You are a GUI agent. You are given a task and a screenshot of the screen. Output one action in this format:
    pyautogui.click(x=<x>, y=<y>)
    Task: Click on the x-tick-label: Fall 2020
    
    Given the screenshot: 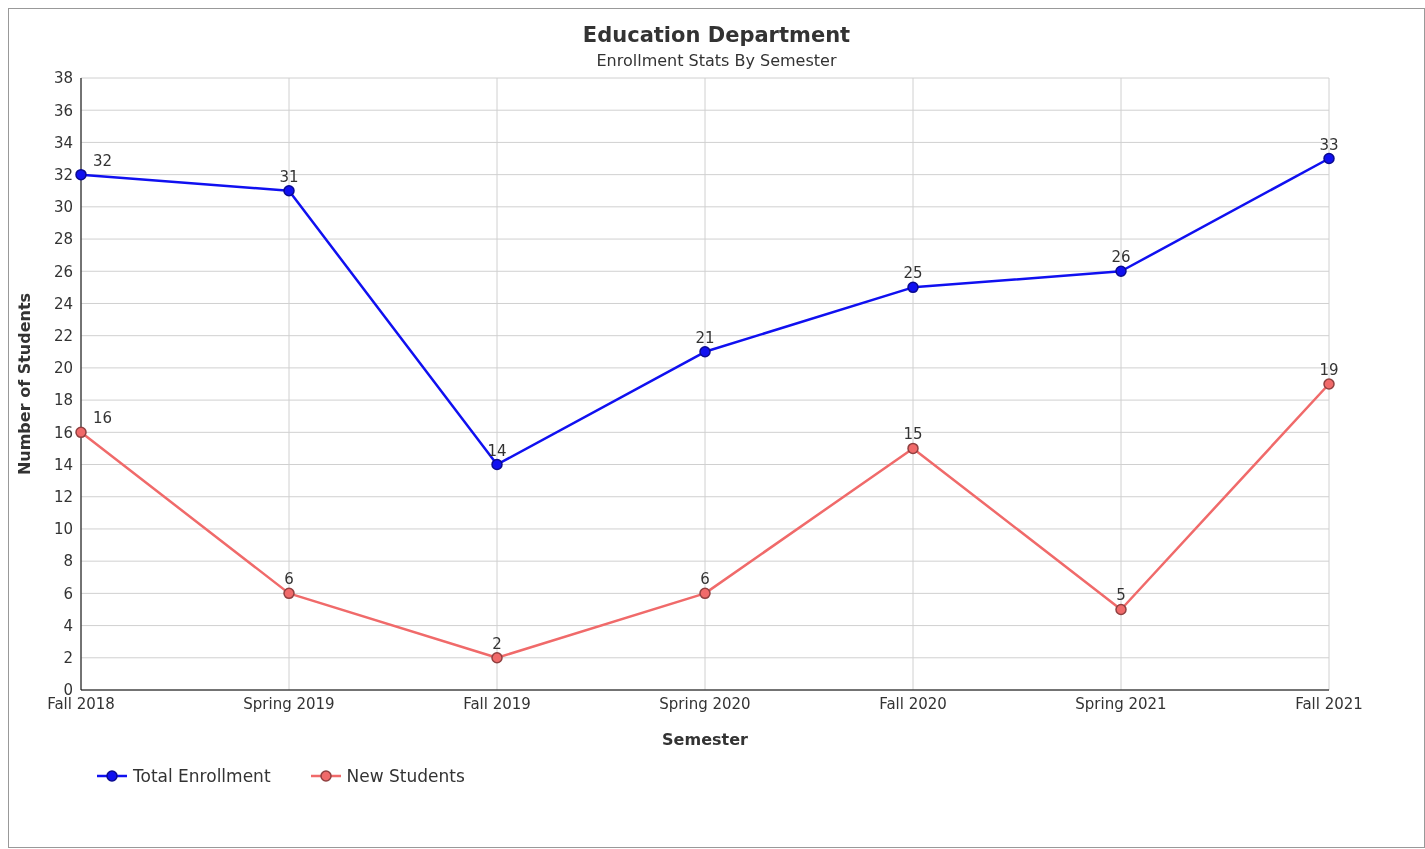 What is the action you would take?
    pyautogui.click(x=913, y=703)
    